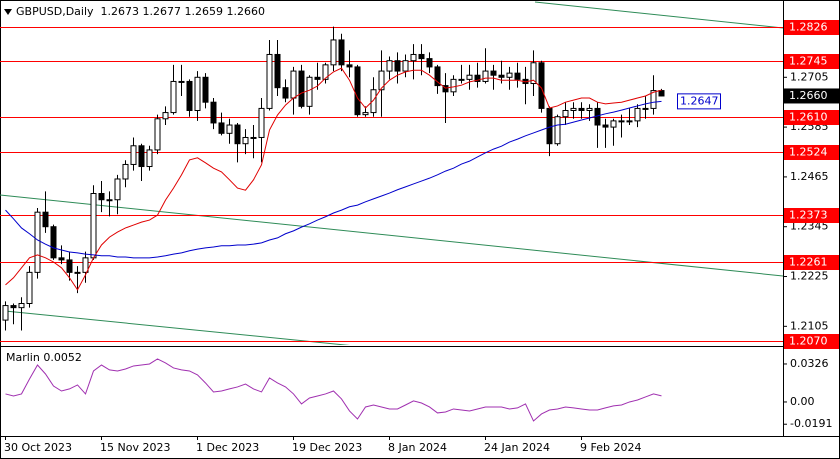 The width and height of the screenshot is (840, 459). Describe the element at coordinates (809, 276) in the screenshot. I see `y-tick-label: 1.2225` at that location.